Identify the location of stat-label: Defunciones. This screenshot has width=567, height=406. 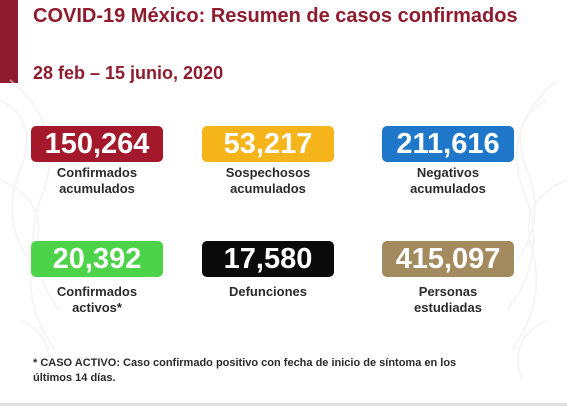
(268, 292).